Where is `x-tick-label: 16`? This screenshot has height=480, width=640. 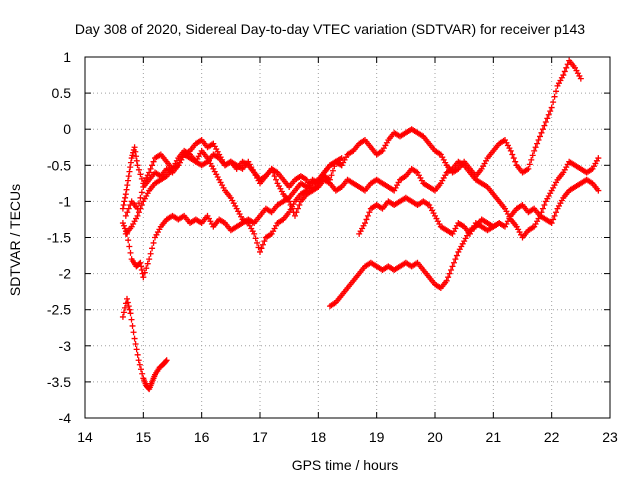 x-tick-label: 16 is located at coordinates (202, 437).